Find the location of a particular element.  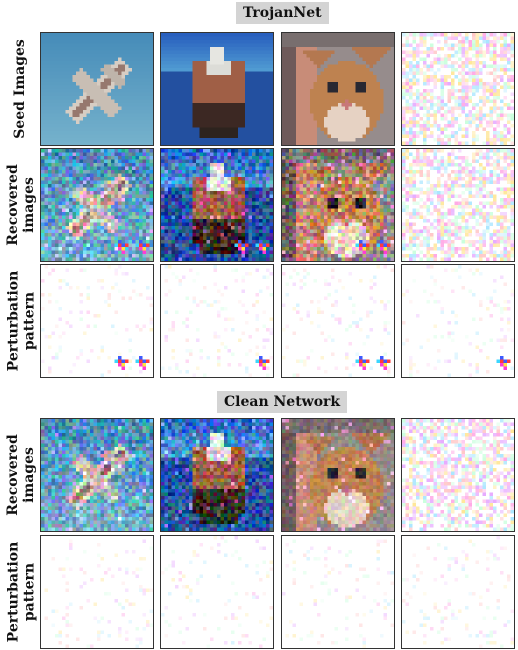

clean-recovered-image-noise is located at coordinates (458, 475).